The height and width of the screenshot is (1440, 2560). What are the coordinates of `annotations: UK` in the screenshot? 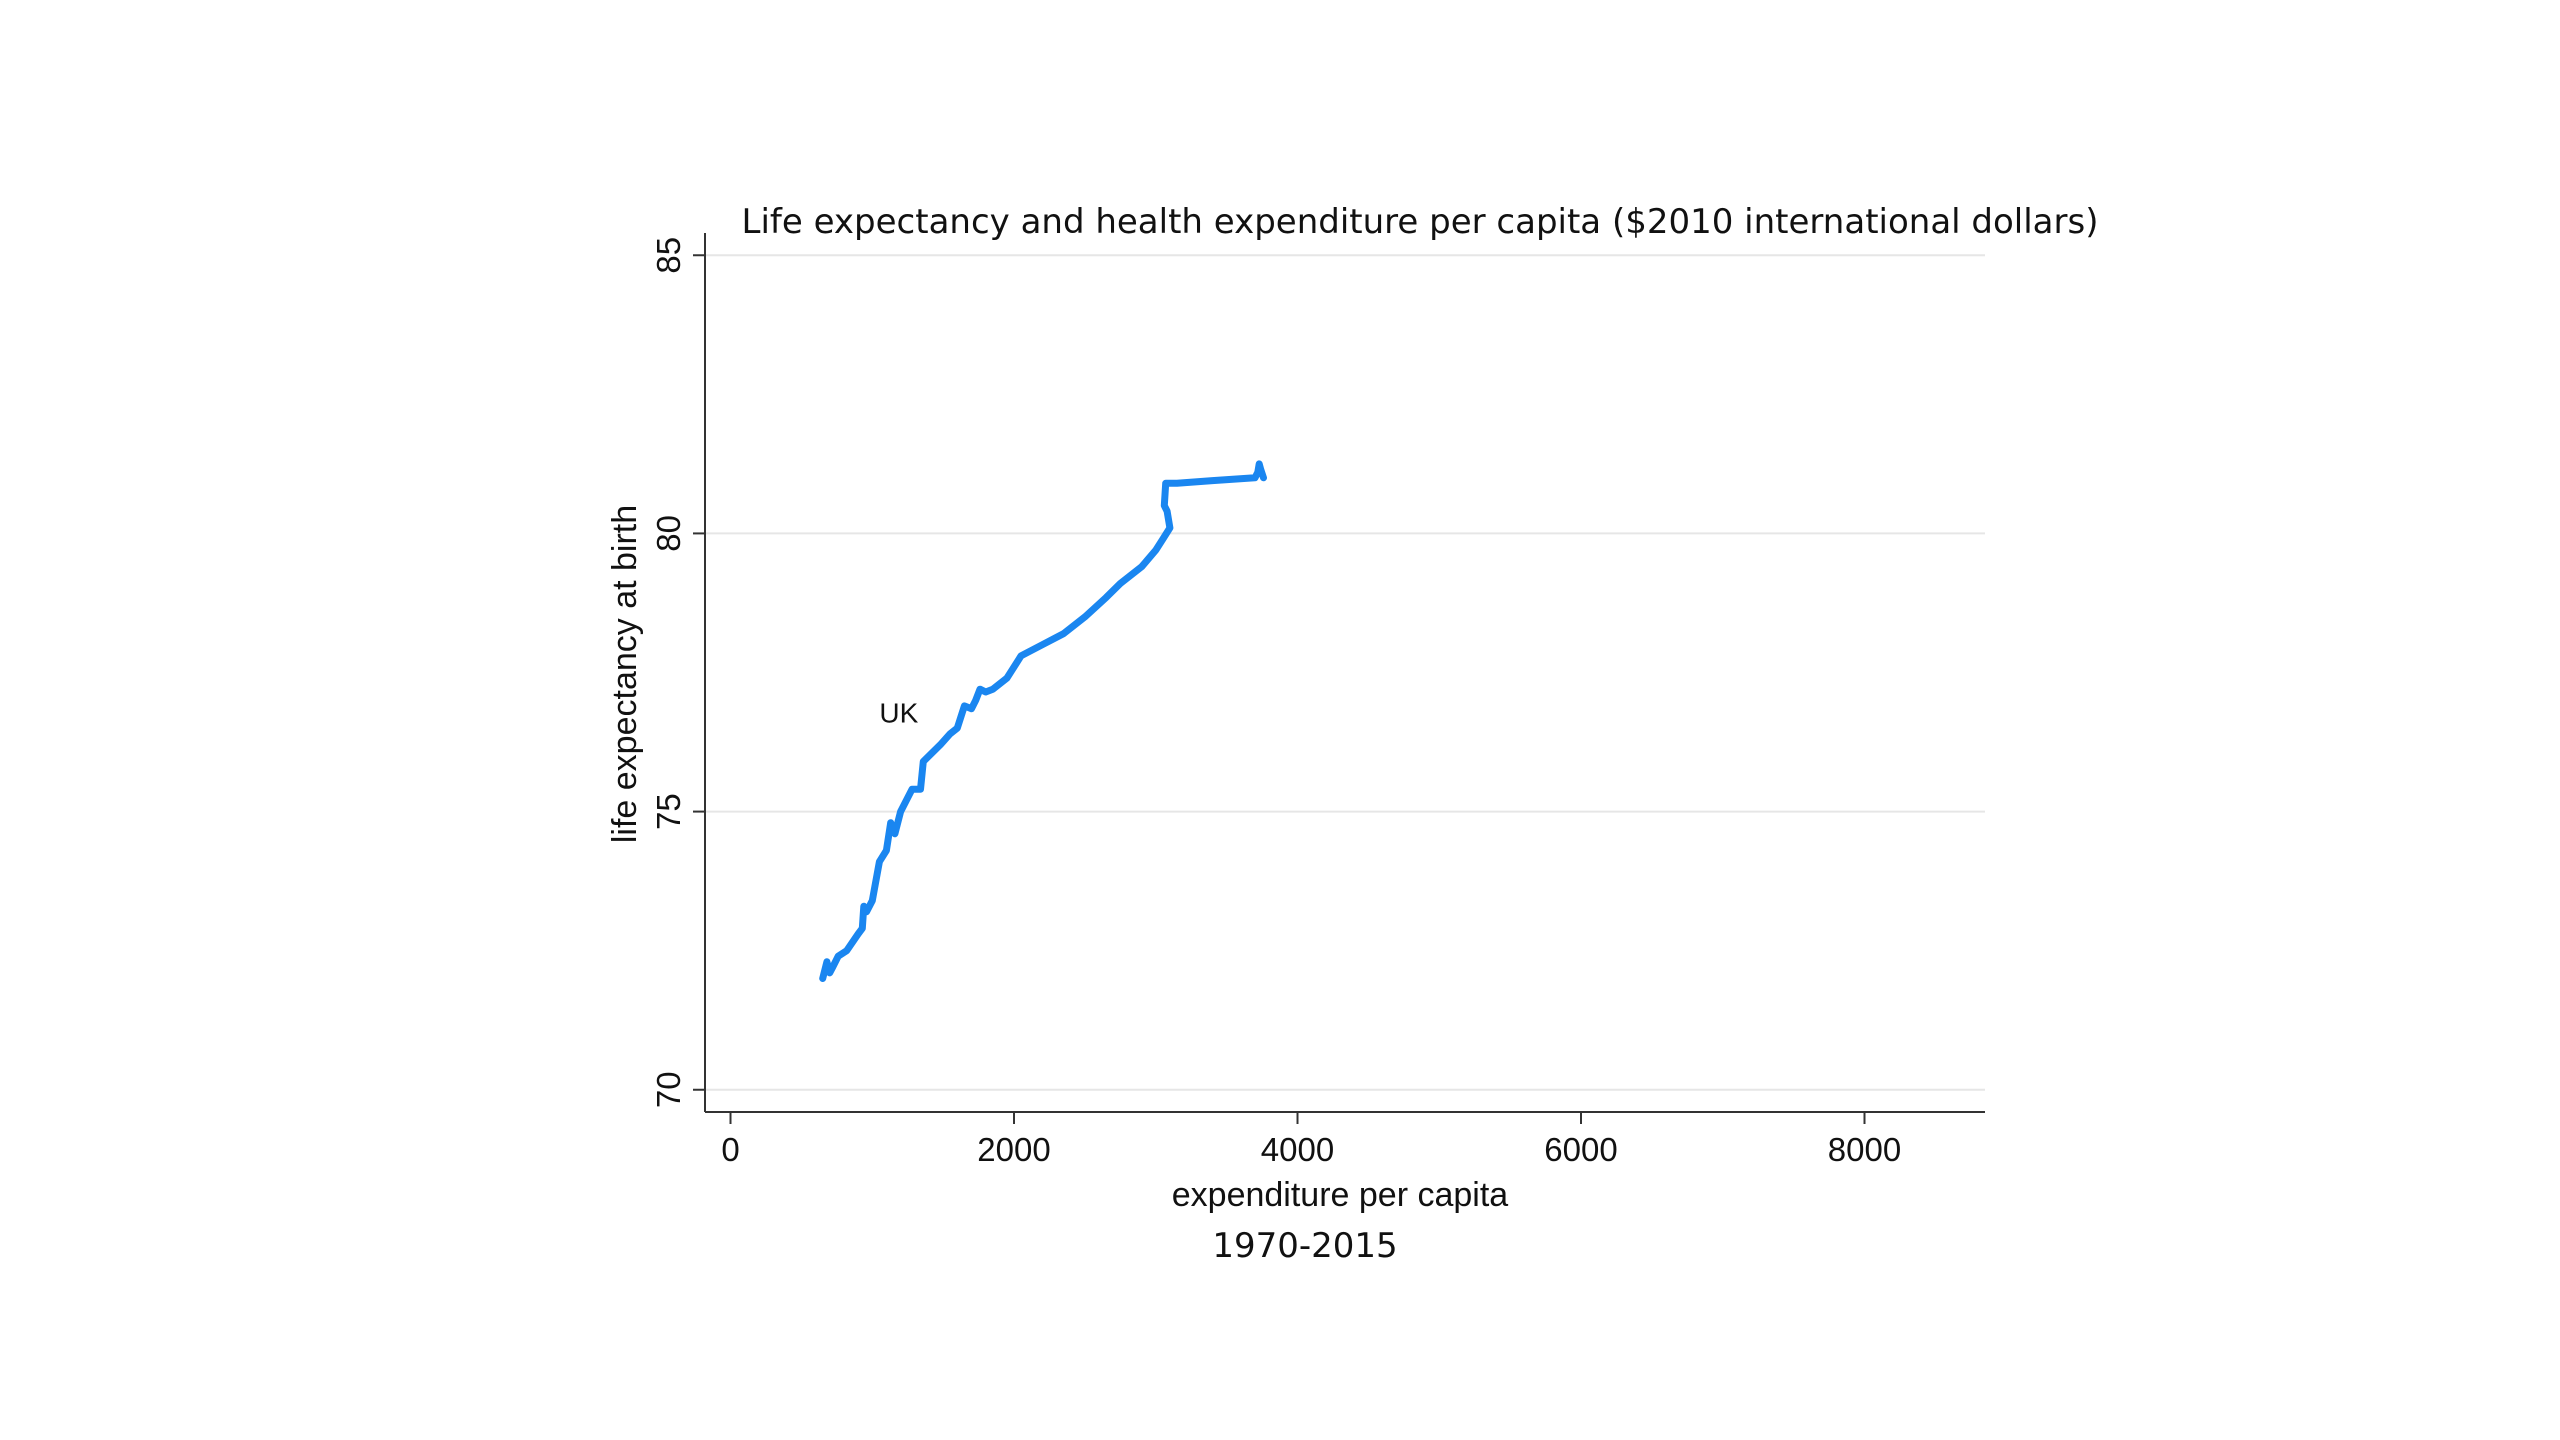 It's located at (898, 713).